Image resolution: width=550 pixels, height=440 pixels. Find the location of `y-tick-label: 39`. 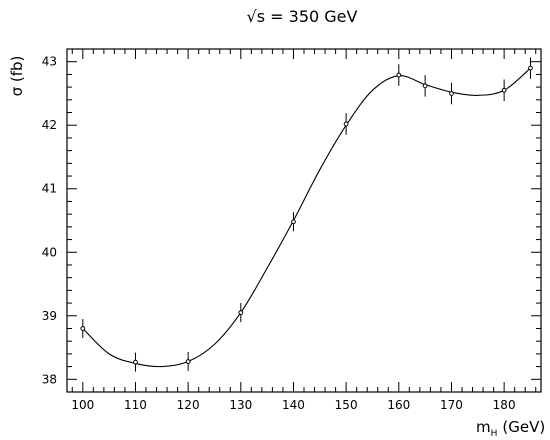

y-tick-label: 39 is located at coordinates (49, 316).